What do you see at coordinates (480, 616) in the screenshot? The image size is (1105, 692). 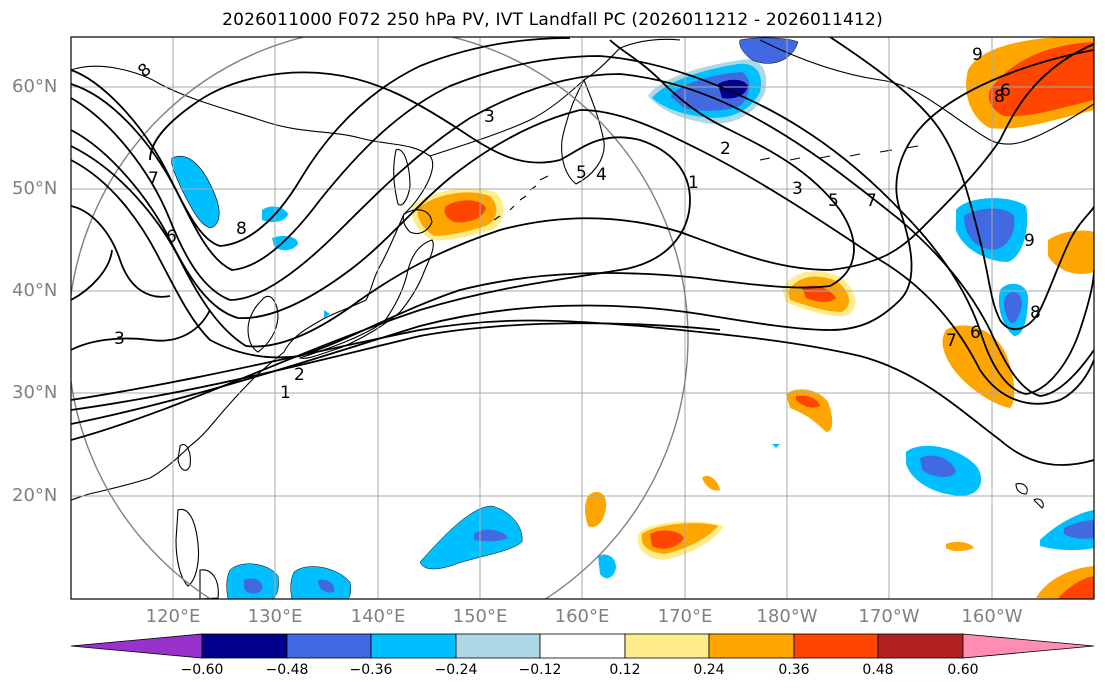 I see `lon-label: 150°E` at bounding box center [480, 616].